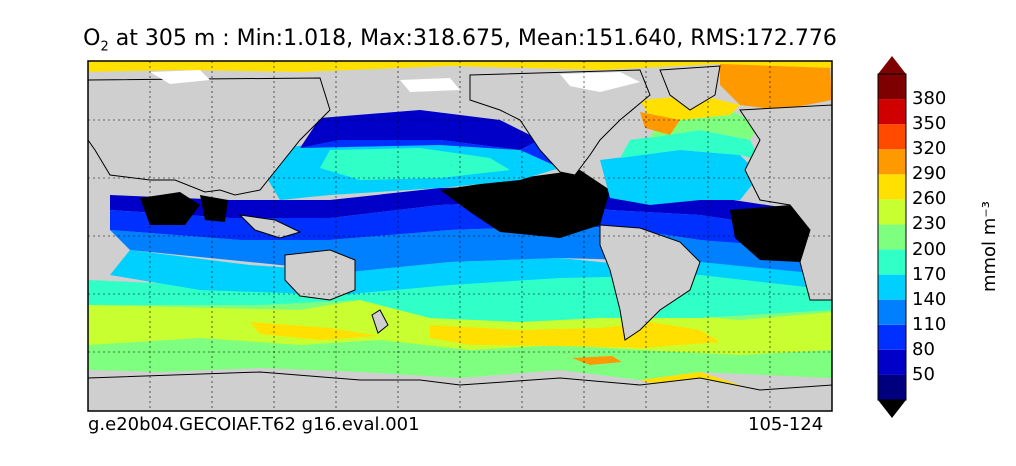 This screenshot has height=466, width=1016. Describe the element at coordinates (380, 321) in the screenshot. I see `land-new-zealand` at that location.